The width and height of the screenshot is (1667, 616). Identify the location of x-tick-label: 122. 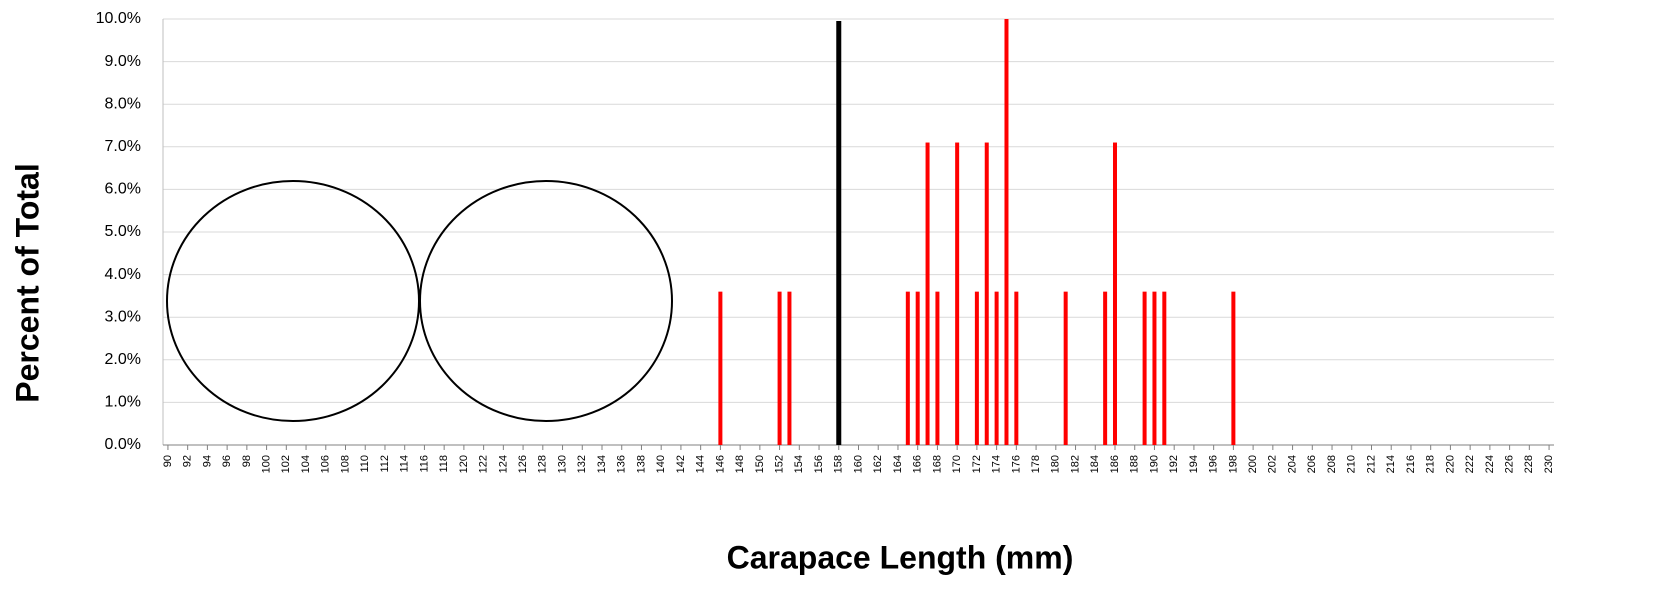
(484, 464).